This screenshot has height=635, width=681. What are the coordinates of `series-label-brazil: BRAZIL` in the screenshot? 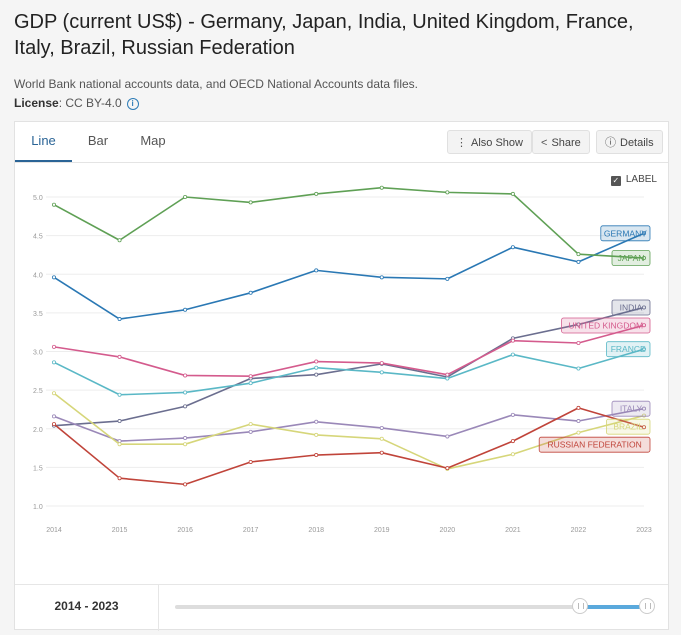 It's located at (628, 426).